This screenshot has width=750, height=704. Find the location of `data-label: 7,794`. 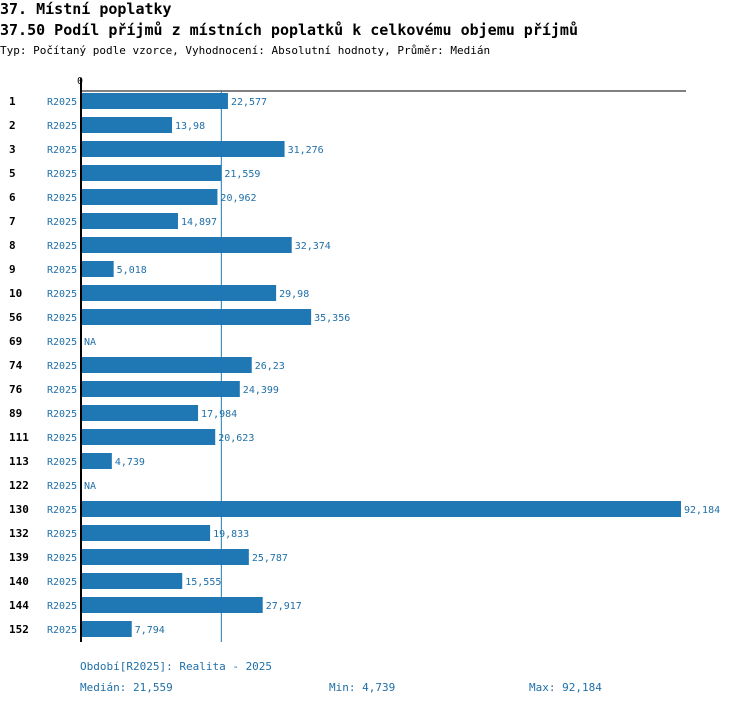

data-label: 7,794 is located at coordinates (150, 630).